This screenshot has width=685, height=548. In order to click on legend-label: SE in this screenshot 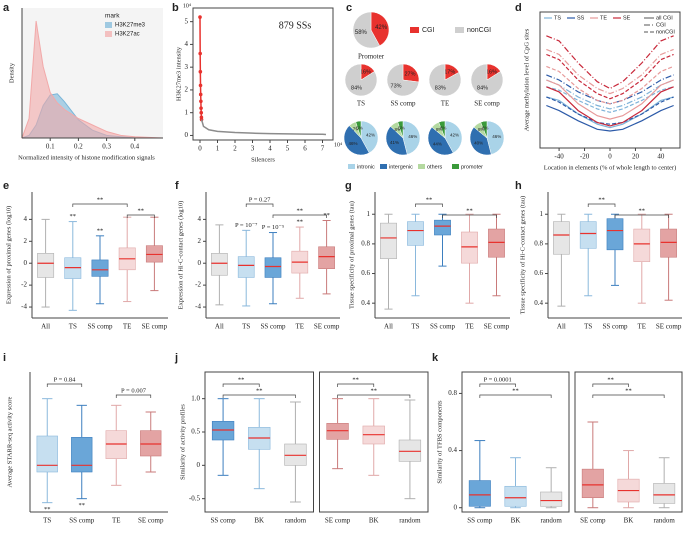, I will do `click(627, 18)`.